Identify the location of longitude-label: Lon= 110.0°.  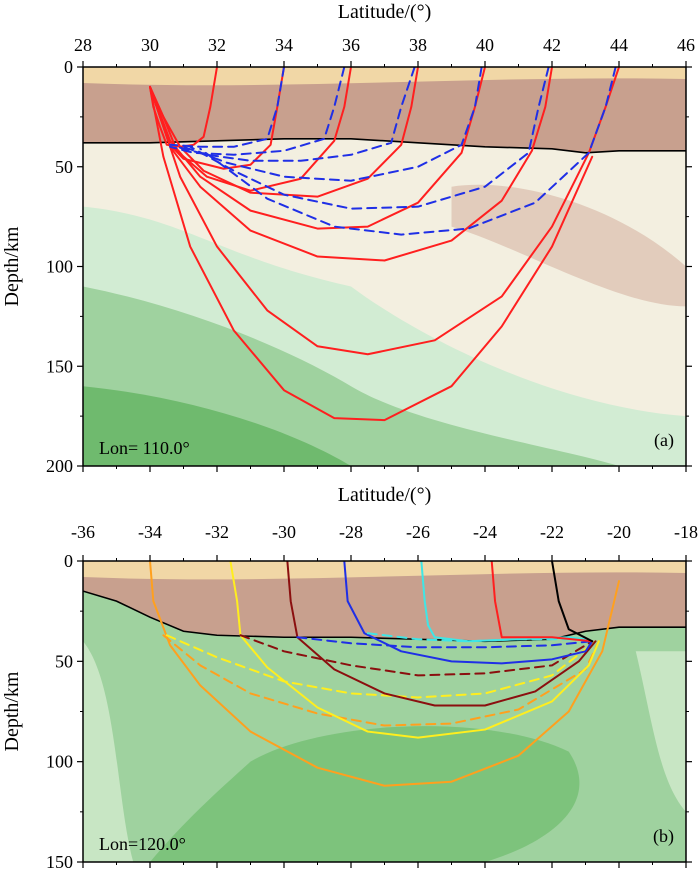
(144, 448).